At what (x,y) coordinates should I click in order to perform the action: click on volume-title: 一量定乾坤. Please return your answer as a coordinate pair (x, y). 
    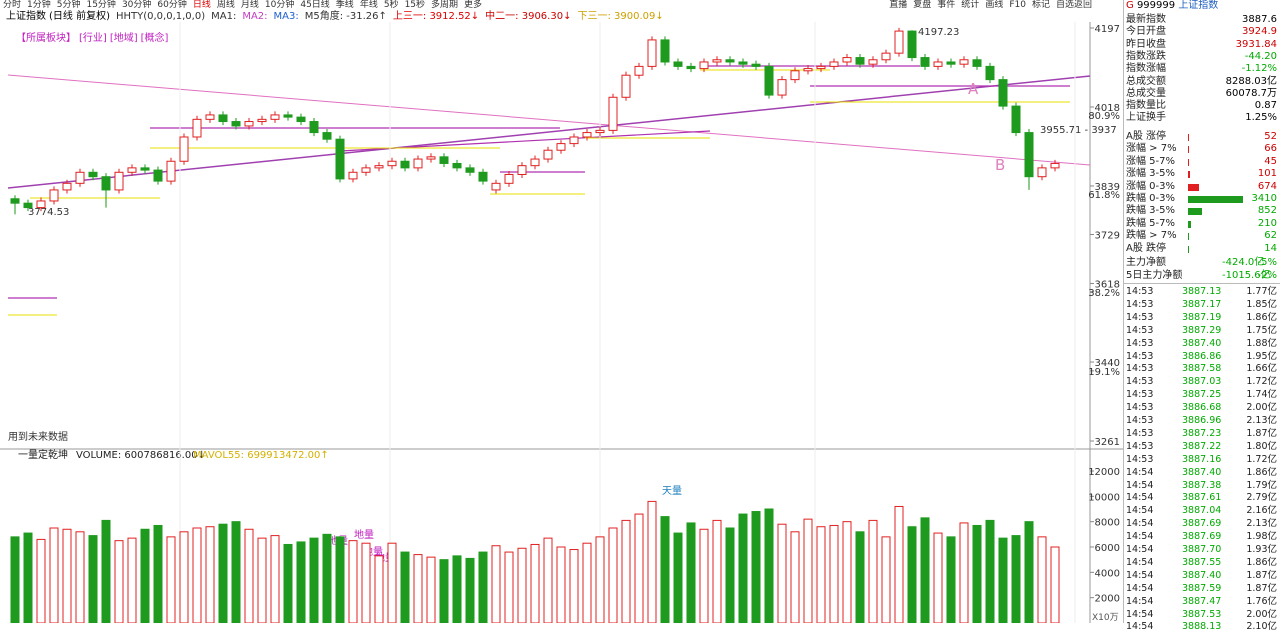
    Looking at the image, I should click on (43, 454).